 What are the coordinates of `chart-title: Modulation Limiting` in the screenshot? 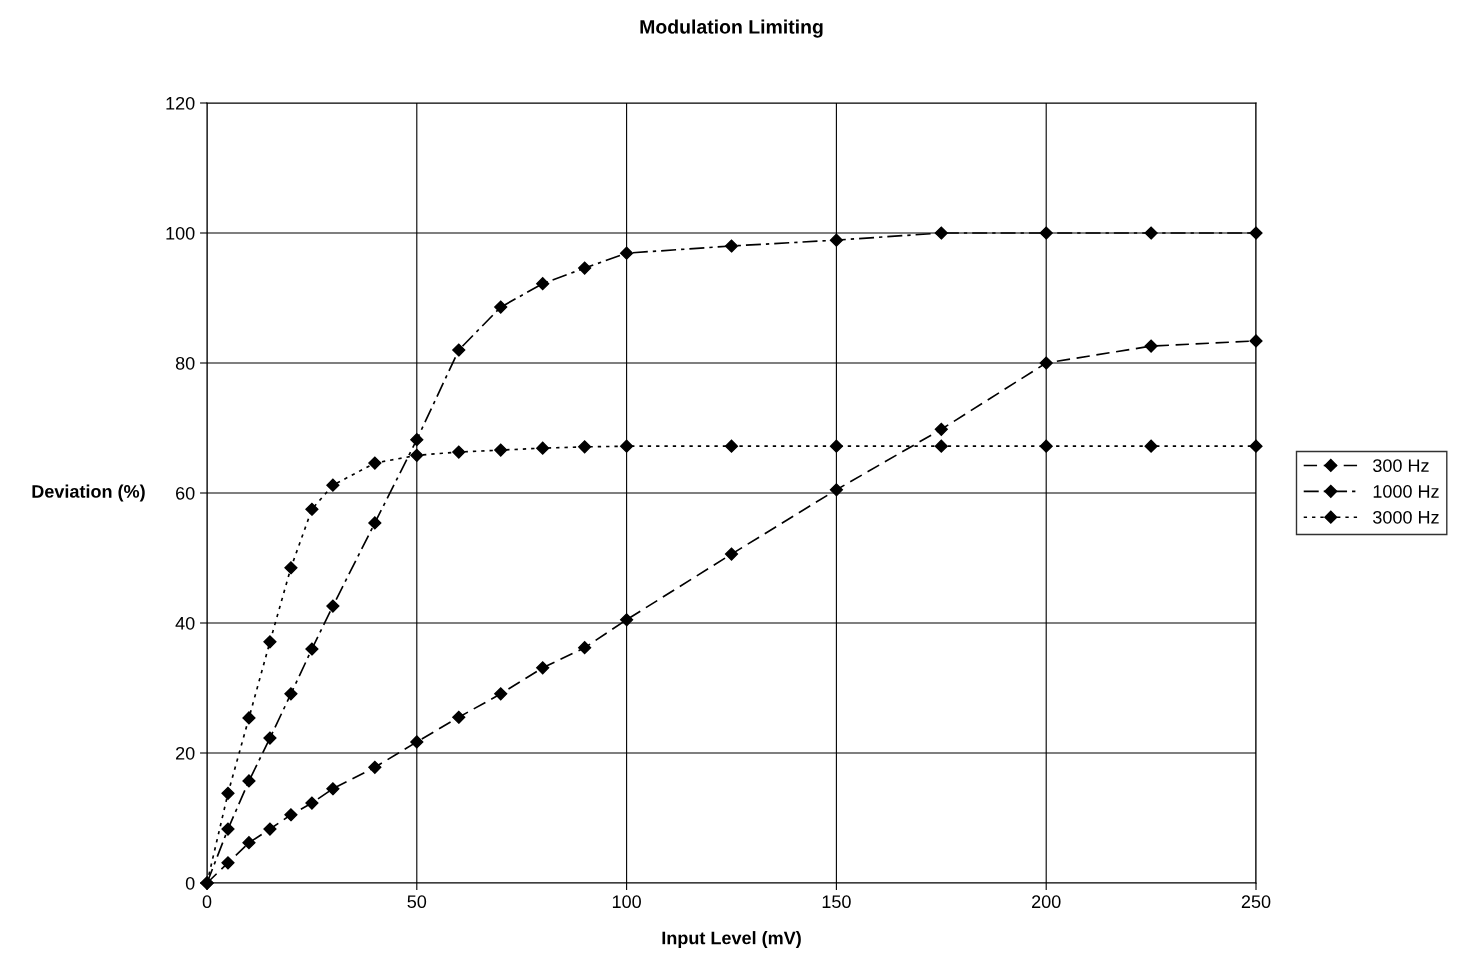 It's located at (731, 28).